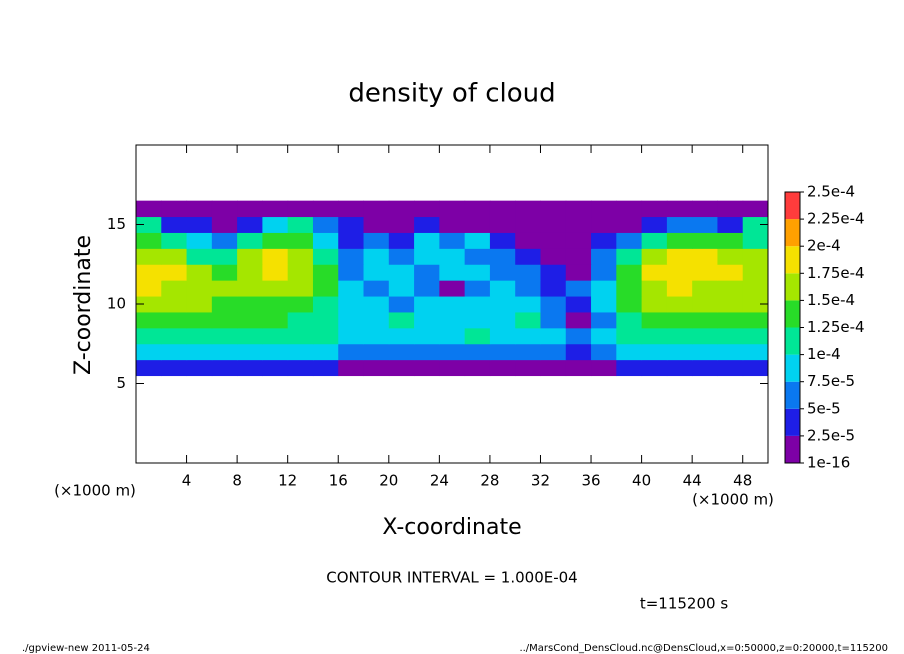  What do you see at coordinates (831, 435) in the screenshot?
I see `colorbar-label: 2.5e-5` at bounding box center [831, 435].